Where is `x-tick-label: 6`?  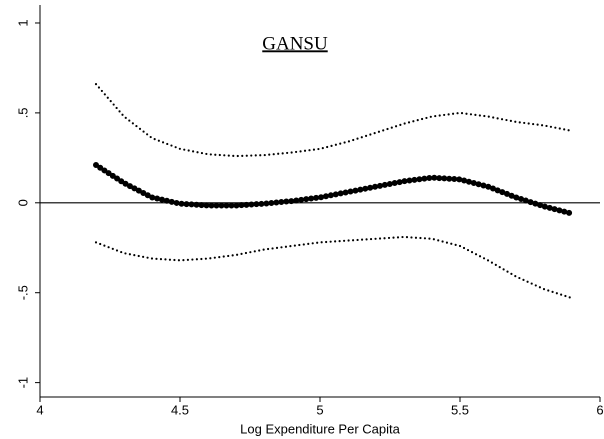 x-tick-label: 6 is located at coordinates (599, 409).